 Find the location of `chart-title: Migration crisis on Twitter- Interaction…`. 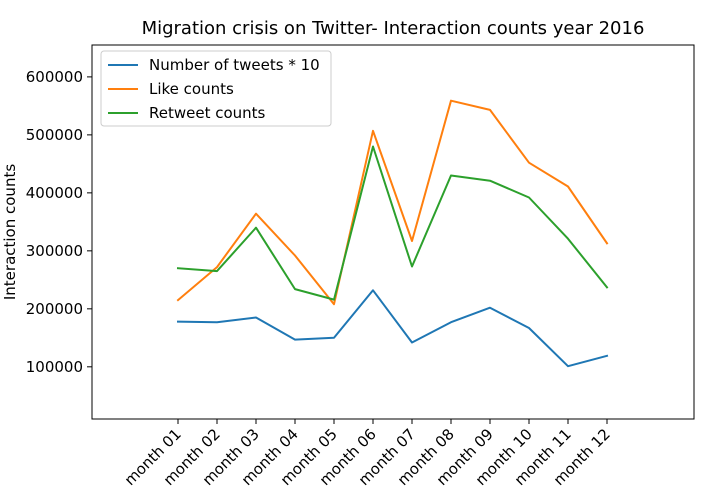

chart-title: Migration crisis on Twitter- Interaction… is located at coordinates (393, 28).